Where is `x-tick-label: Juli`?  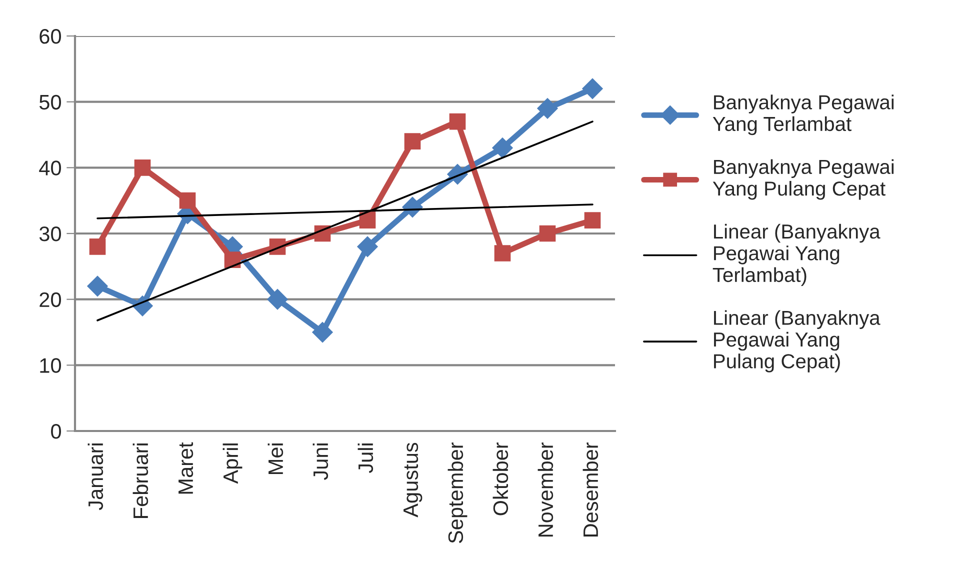 x-tick-label: Juli is located at coordinates (366, 459).